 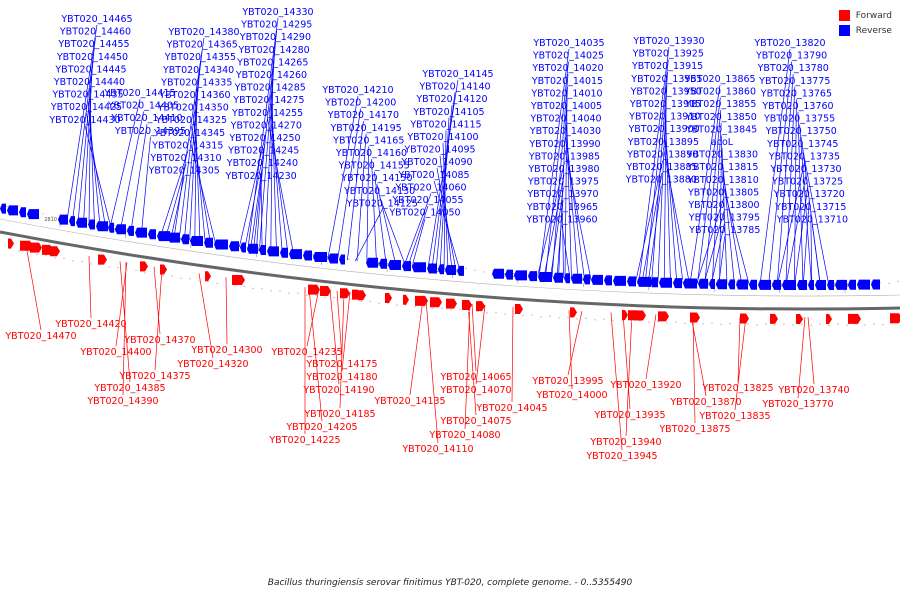 What do you see at coordinates (379, 191) in the screenshot?
I see `reverse-gene-label: YBT020_14130` at bounding box center [379, 191].